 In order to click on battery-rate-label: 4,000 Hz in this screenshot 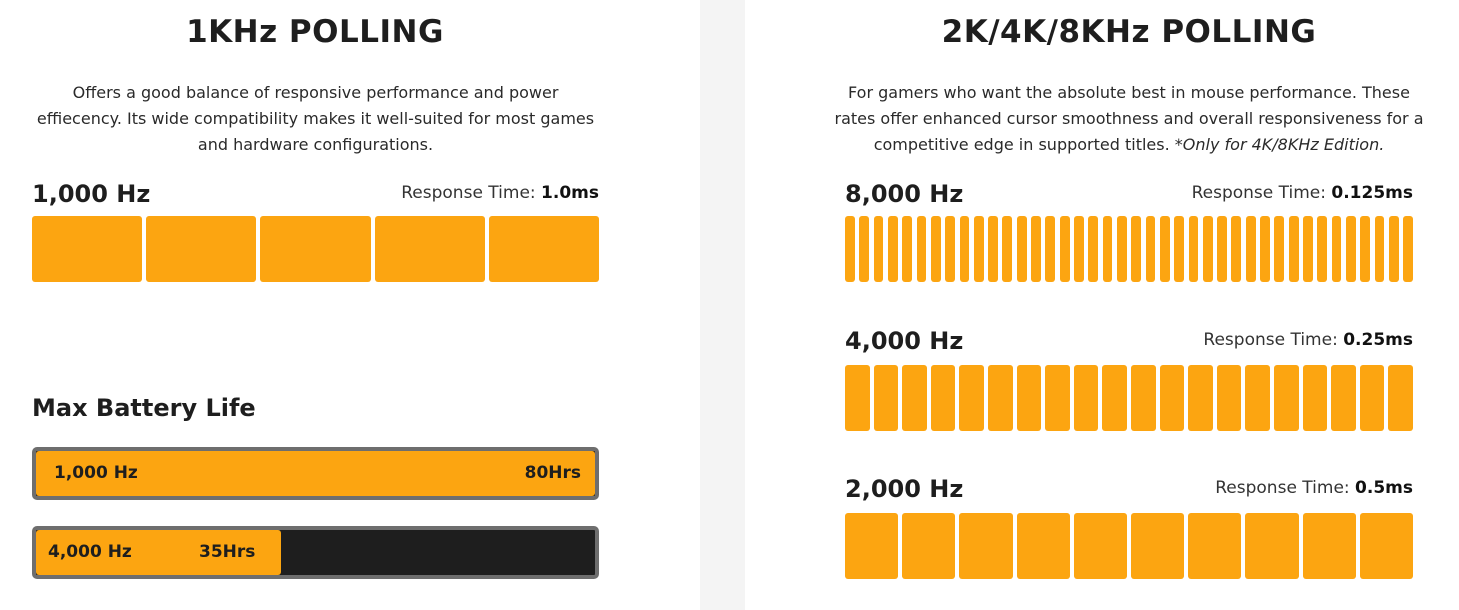, I will do `click(90, 552)`.